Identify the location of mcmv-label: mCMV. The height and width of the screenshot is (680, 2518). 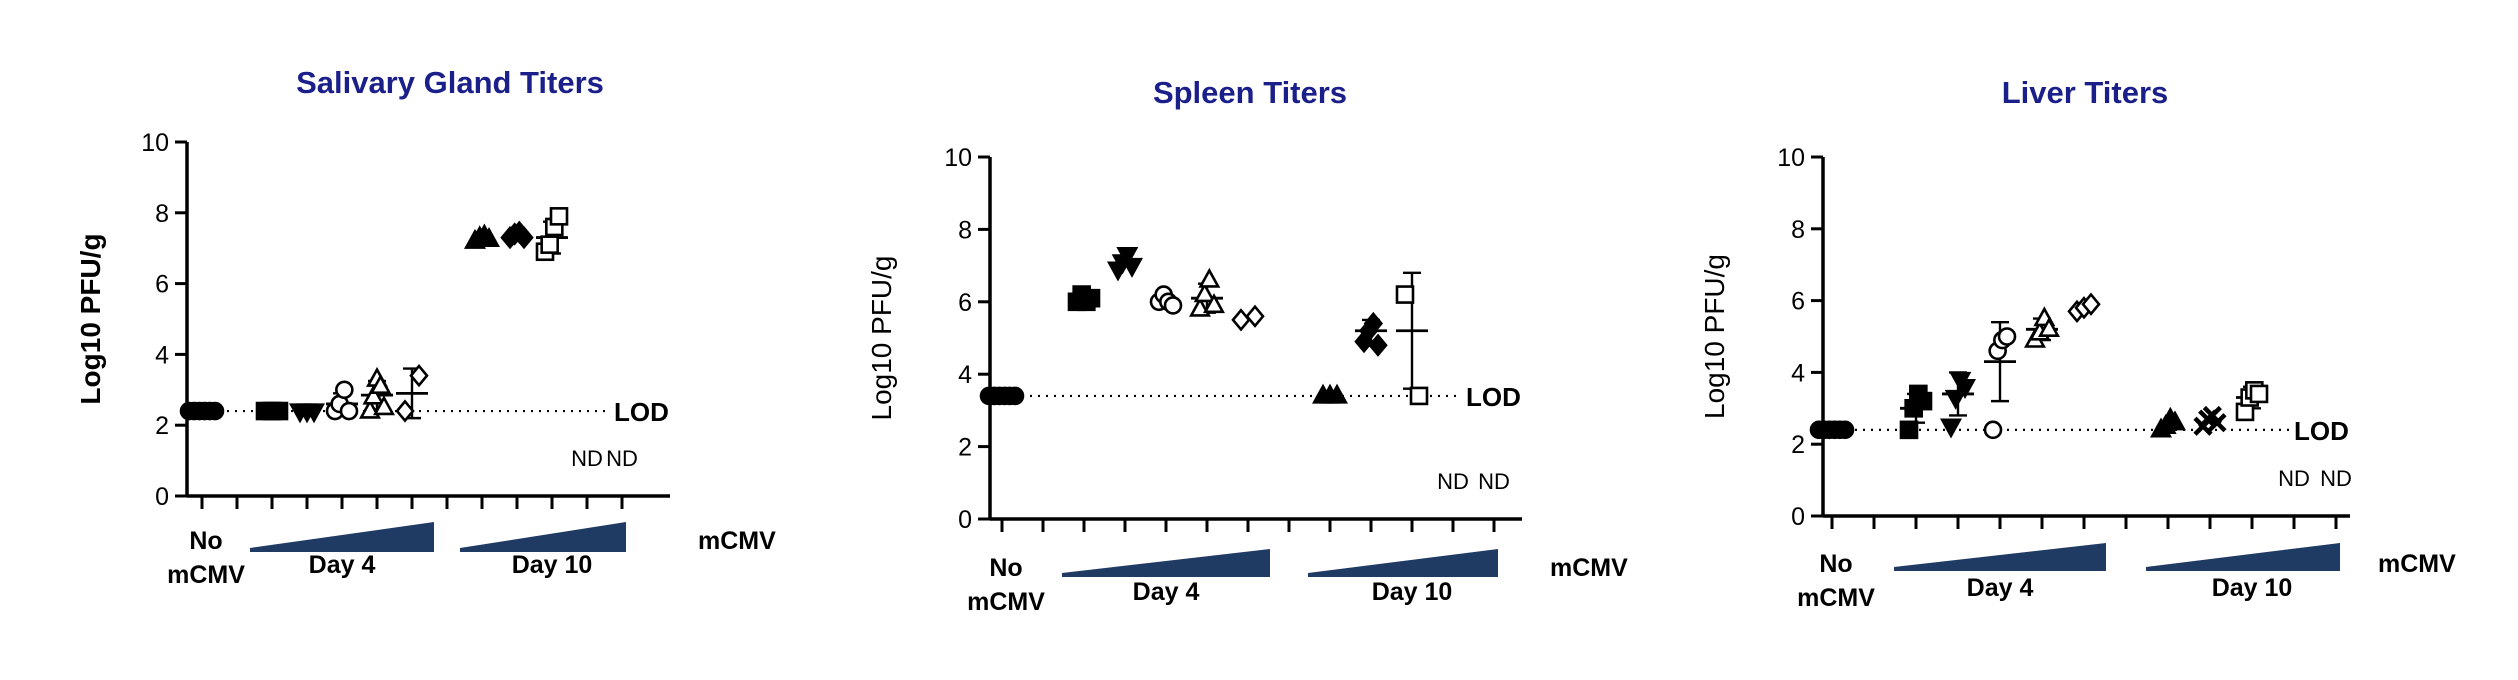
(2417, 564).